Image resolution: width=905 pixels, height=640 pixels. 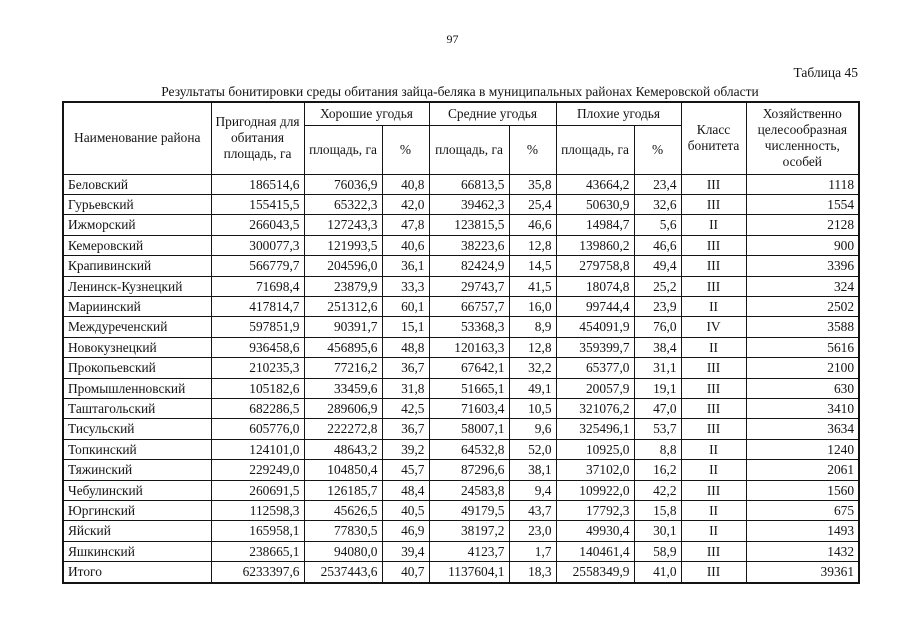 I want to click on medium-percent-cell: 23,0, so click(x=532, y=531).